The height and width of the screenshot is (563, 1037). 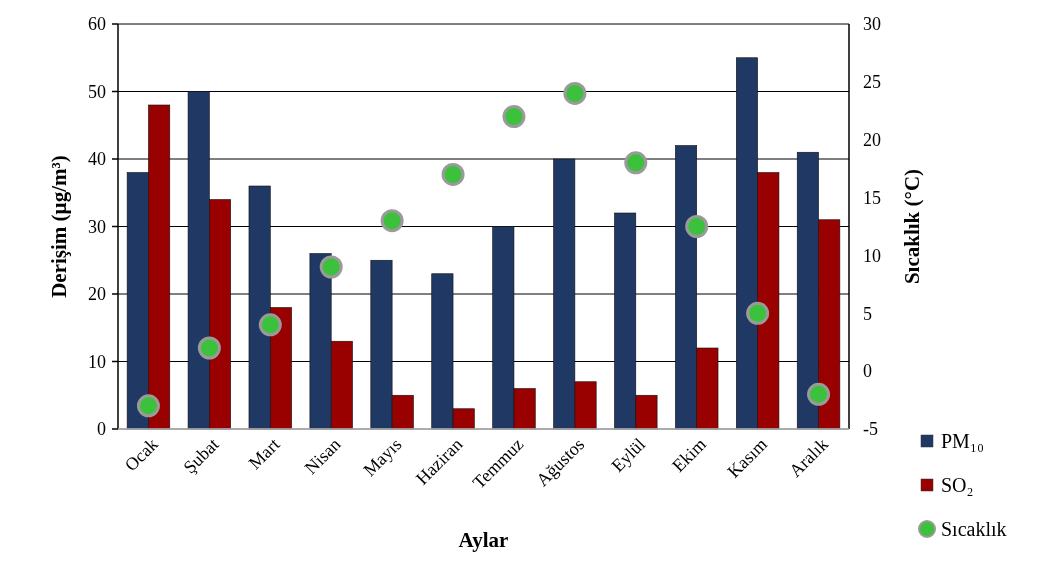 I want to click on y-tick-label: 20, so click(x=97, y=294).